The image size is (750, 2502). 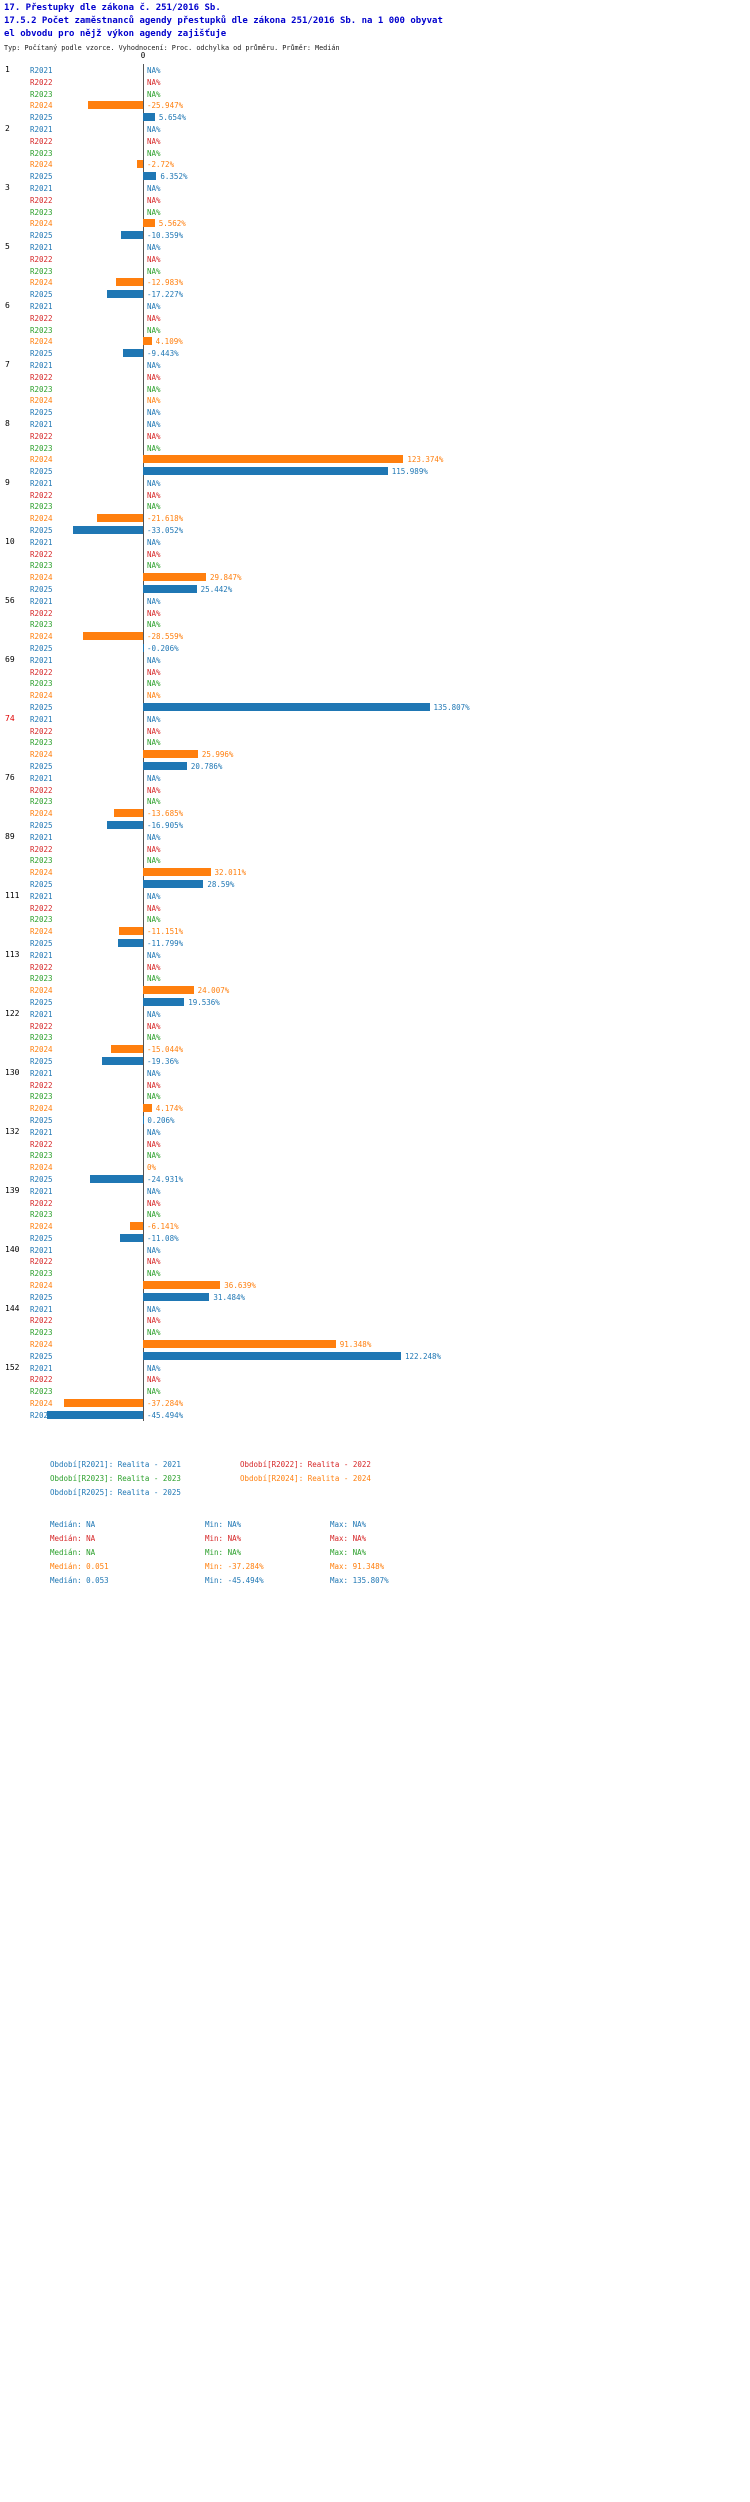 What do you see at coordinates (234, 1566) in the screenshot?
I see `min-value: Min: -37.284%` at bounding box center [234, 1566].